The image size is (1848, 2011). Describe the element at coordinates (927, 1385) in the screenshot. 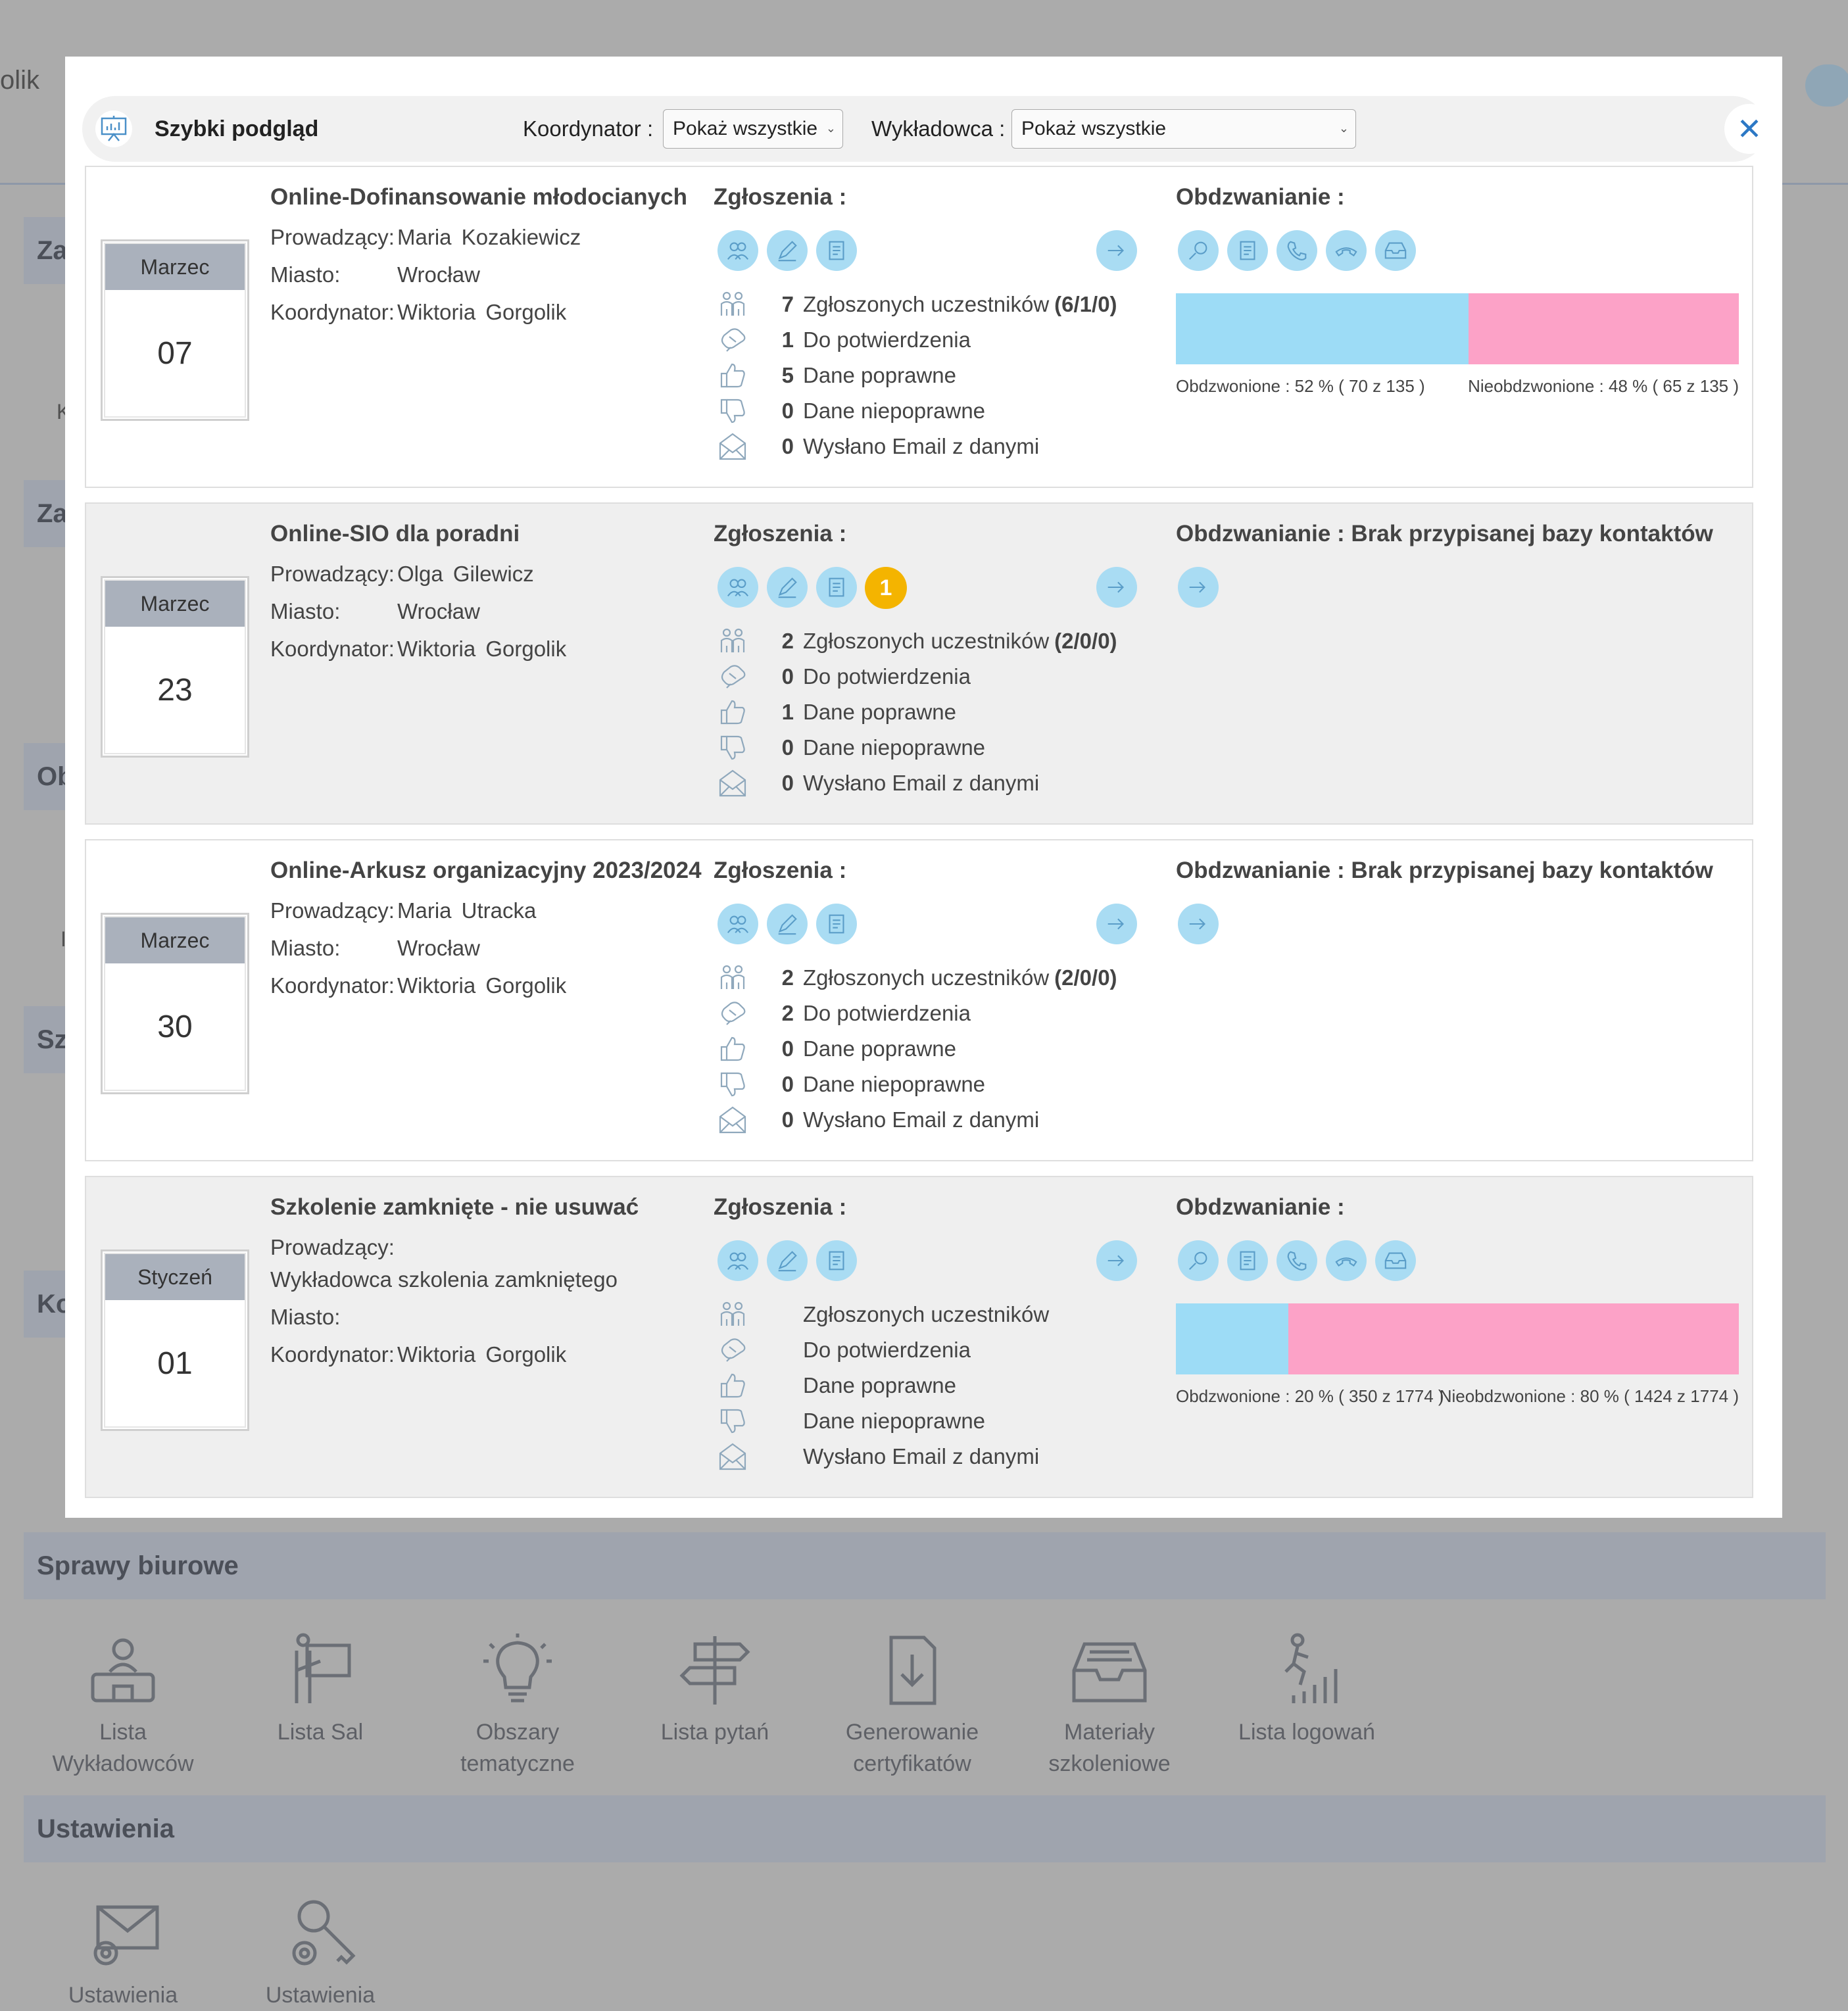

I see `stat-data-ok: Dane poprawne` at that location.